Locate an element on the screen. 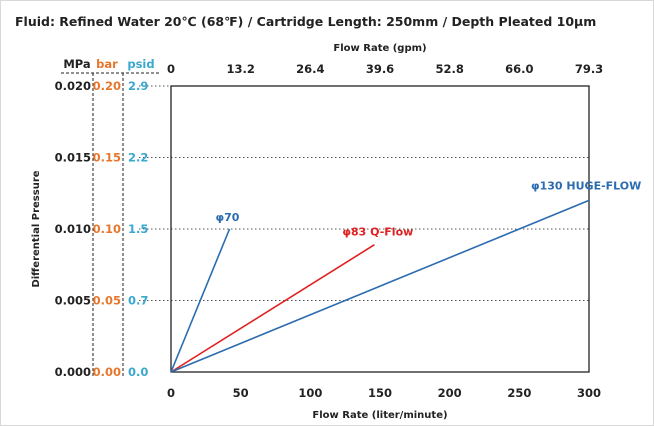 This screenshot has height=426, width=654. x2-tick-label: 79.3 is located at coordinates (589, 69).